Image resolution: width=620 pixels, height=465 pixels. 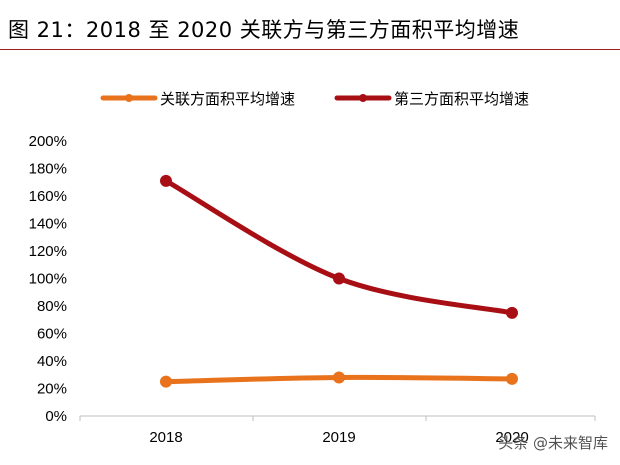 I want to click on watermark: 头条 @未来智库, so click(x=553, y=443).